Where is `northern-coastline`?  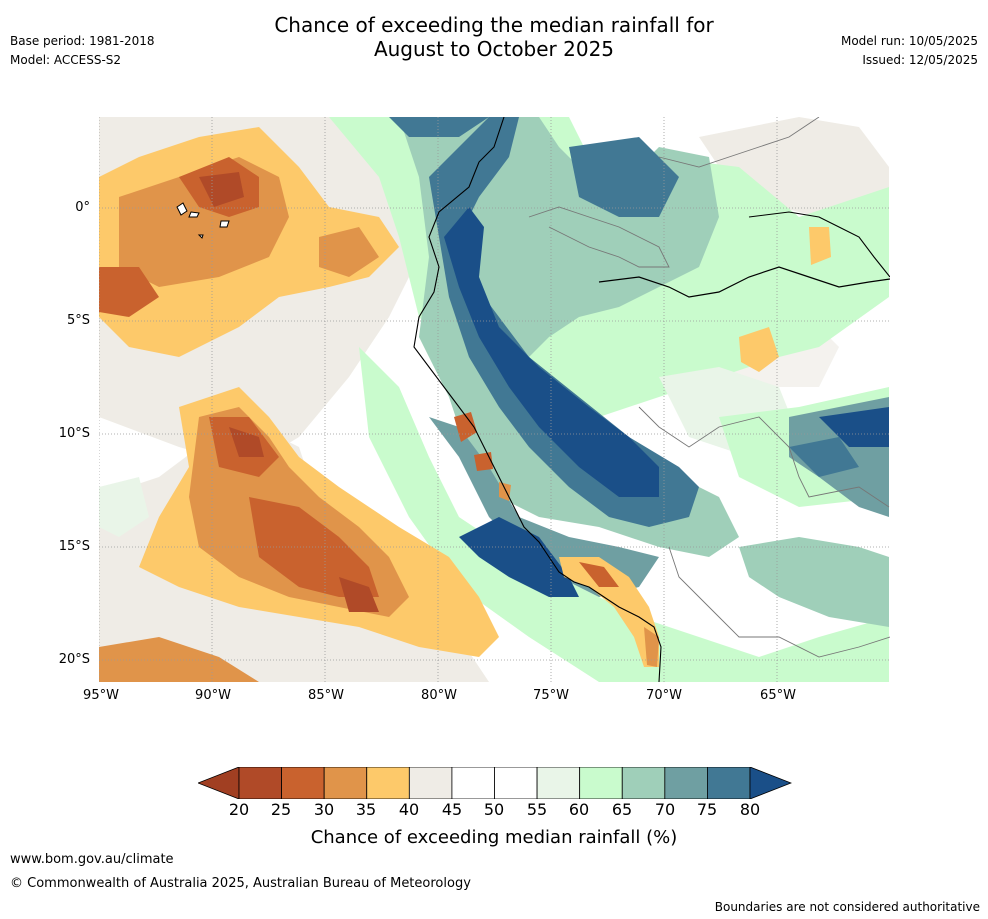
northern-coastline is located at coordinates (819, 244).